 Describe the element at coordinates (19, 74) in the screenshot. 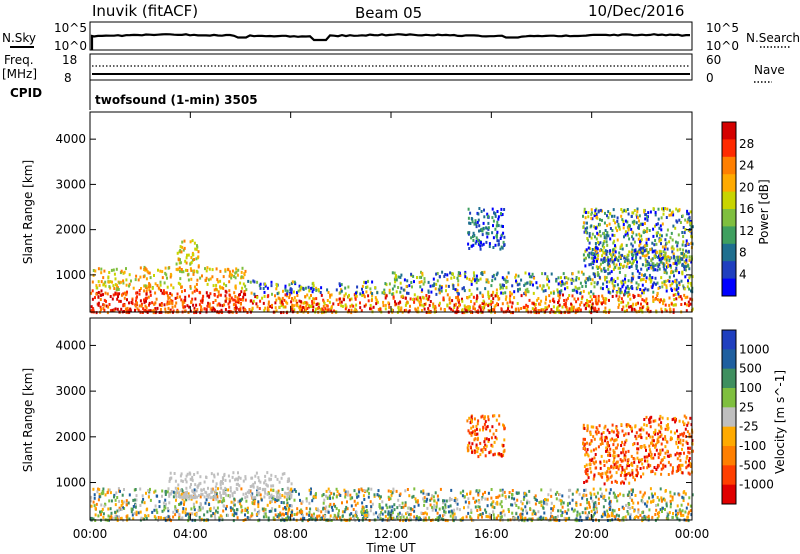

I see `freq-label-line2: [MHz]` at that location.